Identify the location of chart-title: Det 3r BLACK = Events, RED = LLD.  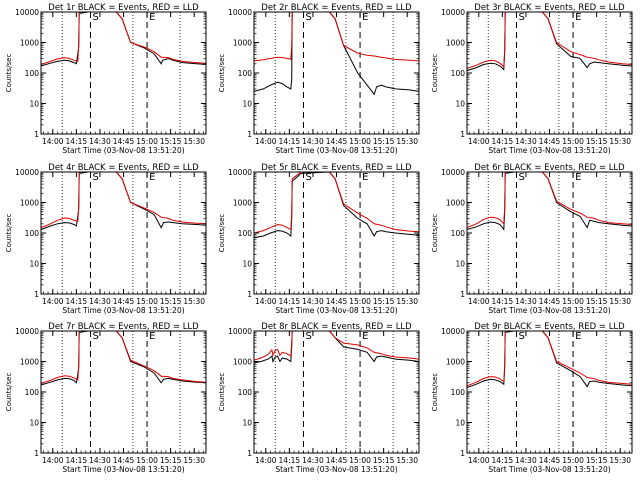
(549, 8).